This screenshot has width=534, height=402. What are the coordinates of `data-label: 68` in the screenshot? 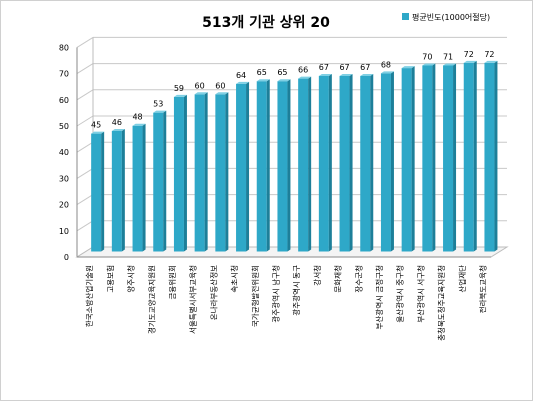 It's located at (386, 64).